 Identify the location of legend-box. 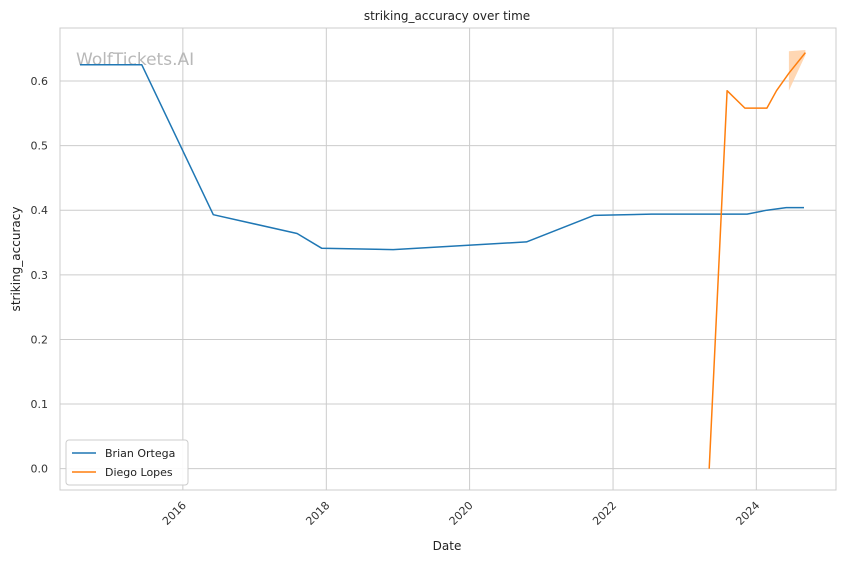
(127, 462).